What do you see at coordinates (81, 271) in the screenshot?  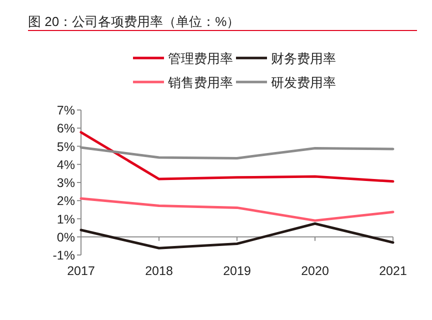 I see `x-tick-label: 2017` at bounding box center [81, 271].